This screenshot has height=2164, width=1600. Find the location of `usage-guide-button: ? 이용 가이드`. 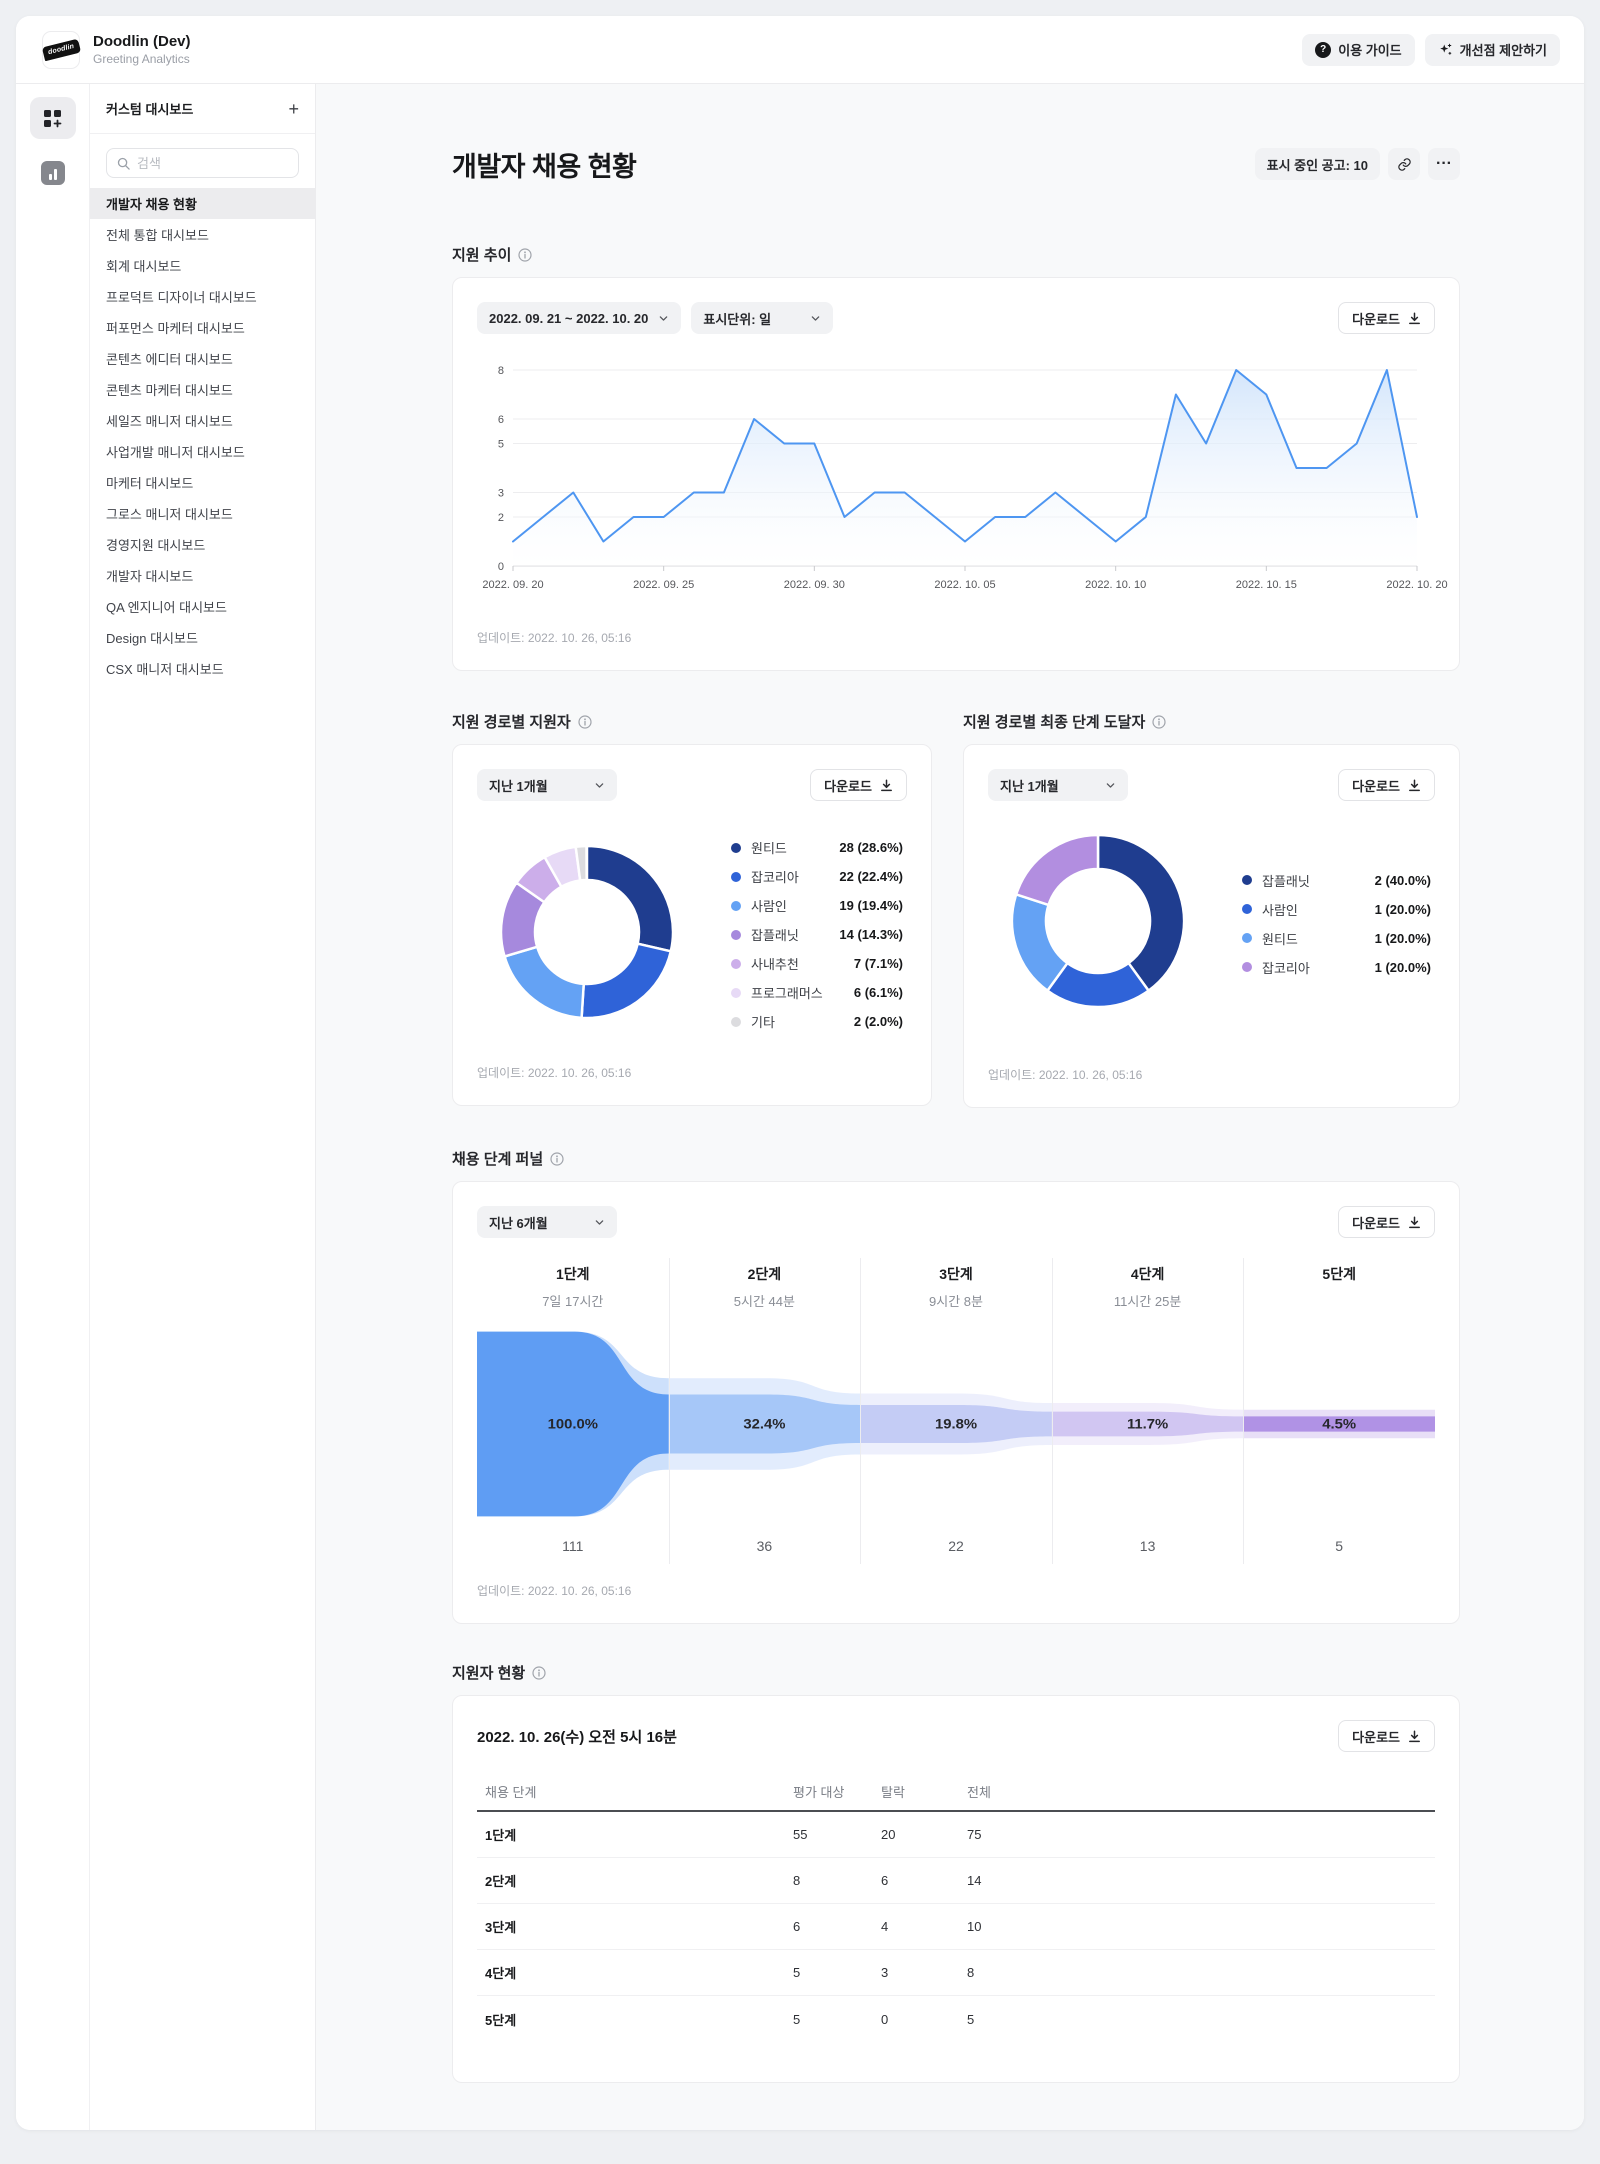

usage-guide-button: ? 이용 가이드 is located at coordinates (1358, 49).